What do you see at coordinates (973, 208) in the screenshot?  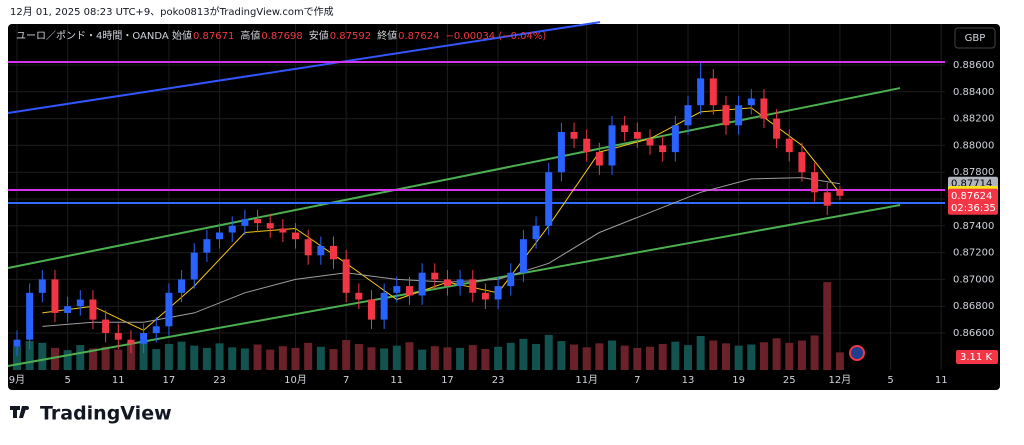 I see `countdown: 02:36:35` at bounding box center [973, 208].